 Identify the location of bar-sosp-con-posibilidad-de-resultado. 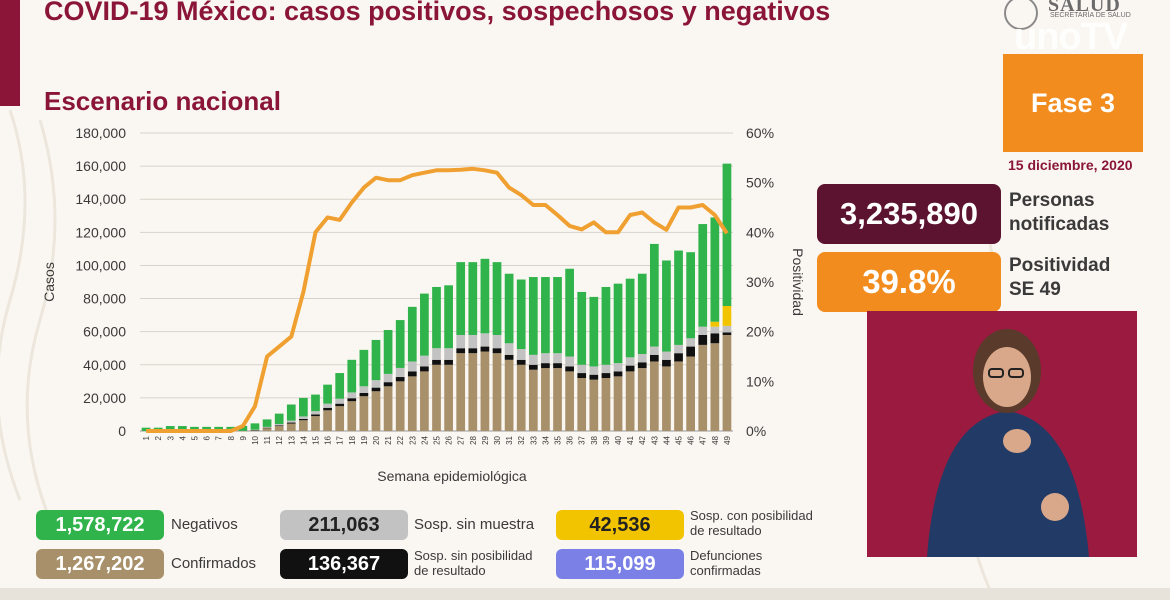
(715, 324).